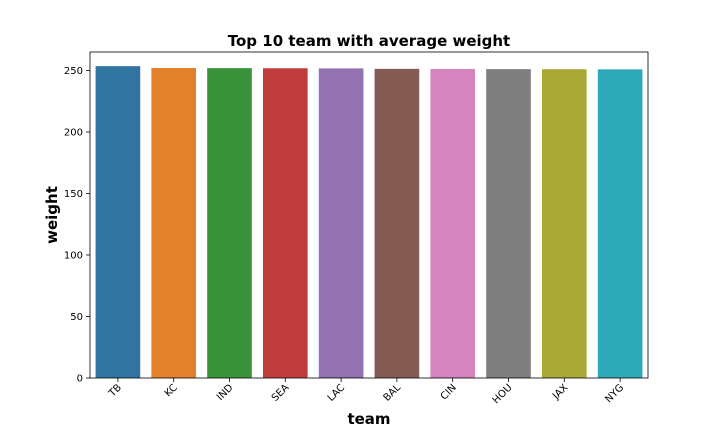  Describe the element at coordinates (341, 223) in the screenshot. I see `bar-lac` at that location.